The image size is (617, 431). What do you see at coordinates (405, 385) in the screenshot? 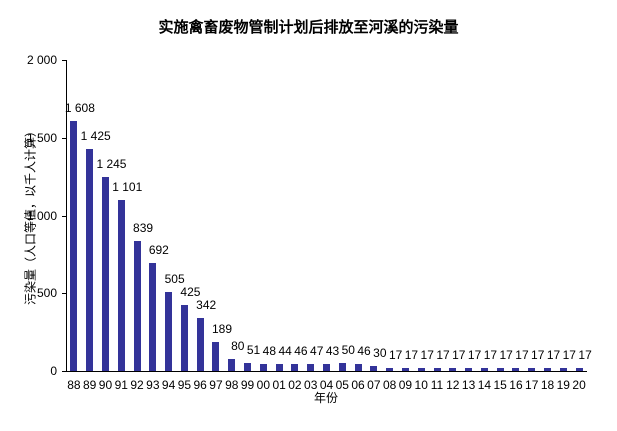
I see `x-tick-label: 09` at bounding box center [405, 385].